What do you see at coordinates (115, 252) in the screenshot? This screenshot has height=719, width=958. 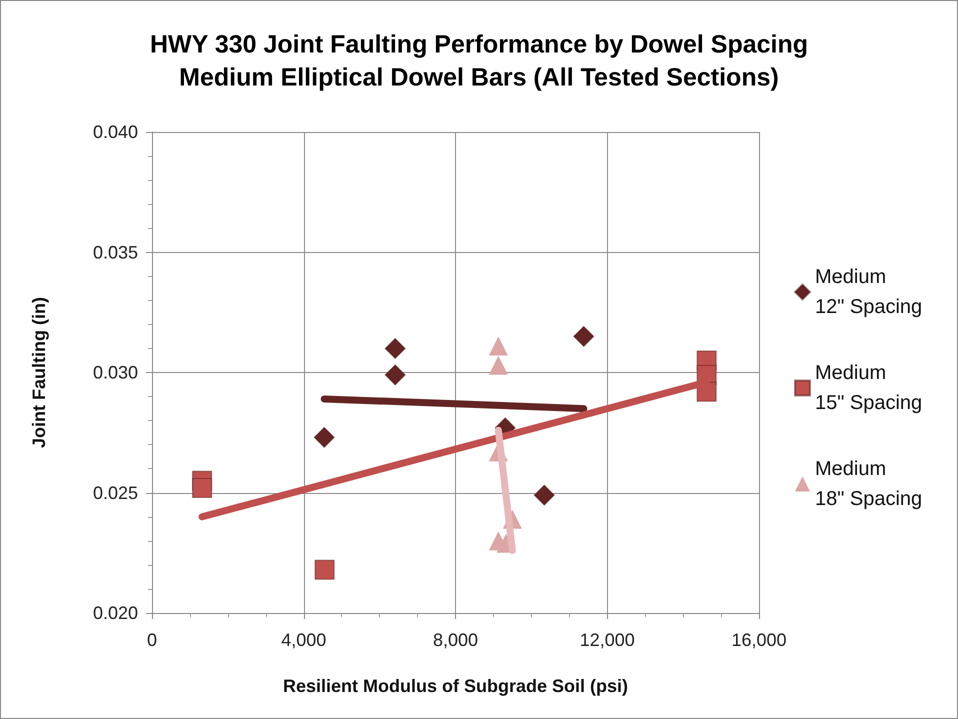 I see `y-tick-label: 0.035` at bounding box center [115, 252].